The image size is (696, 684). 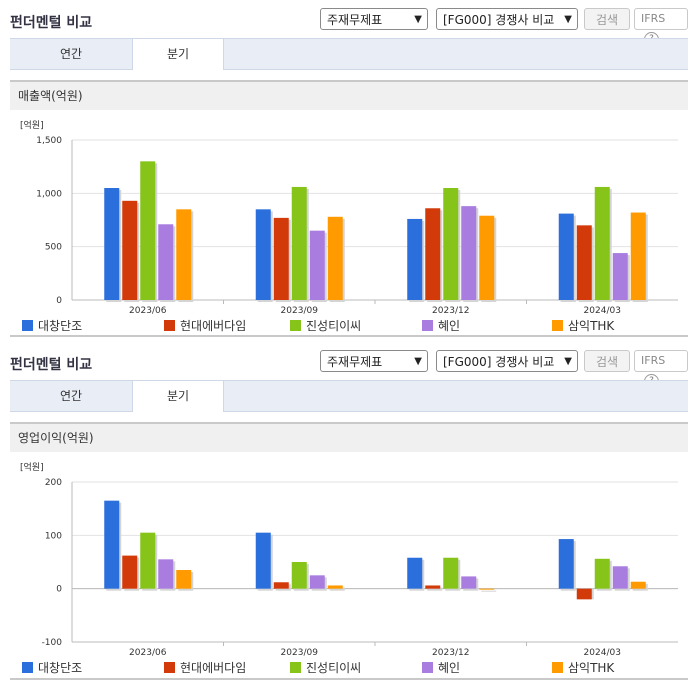 What do you see at coordinates (349, 54) in the screenshot?
I see `period-tabs: 연간 분기` at bounding box center [349, 54].